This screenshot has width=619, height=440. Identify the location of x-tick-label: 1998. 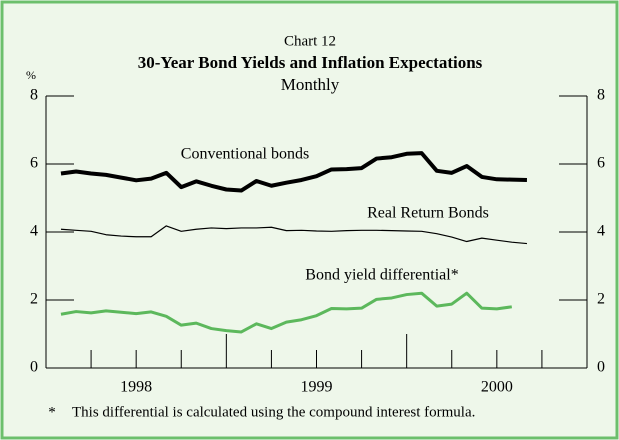
(136, 387).